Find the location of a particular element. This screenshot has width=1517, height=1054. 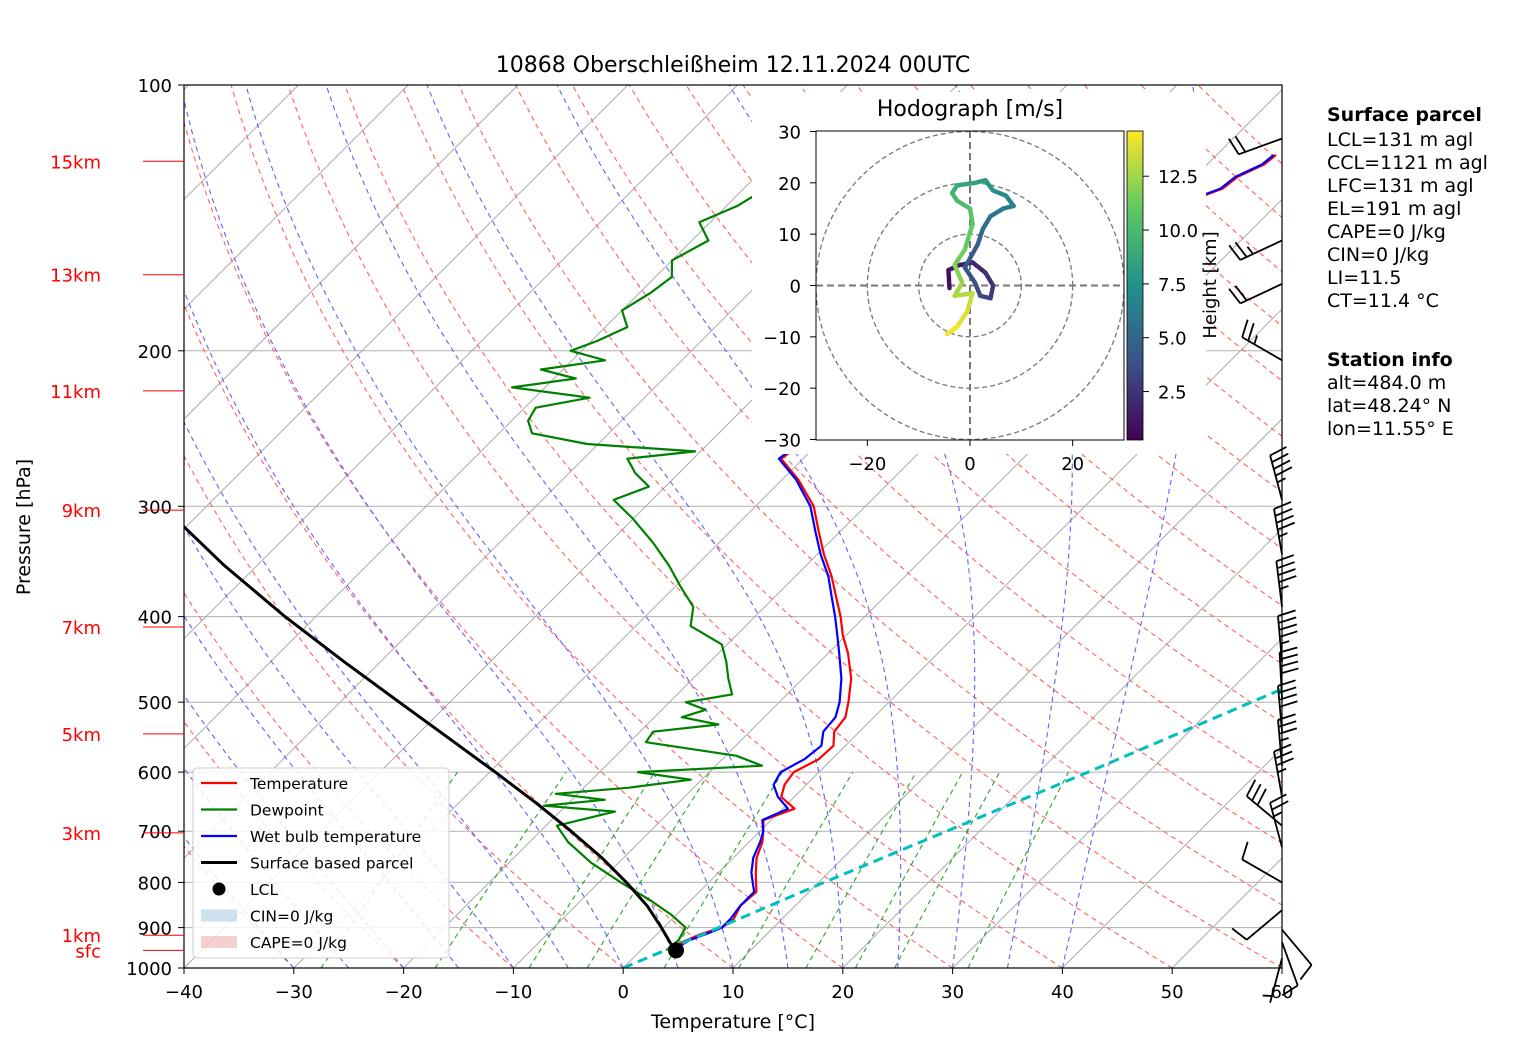

moist-adiabat is located at coordinates (1013, 526).